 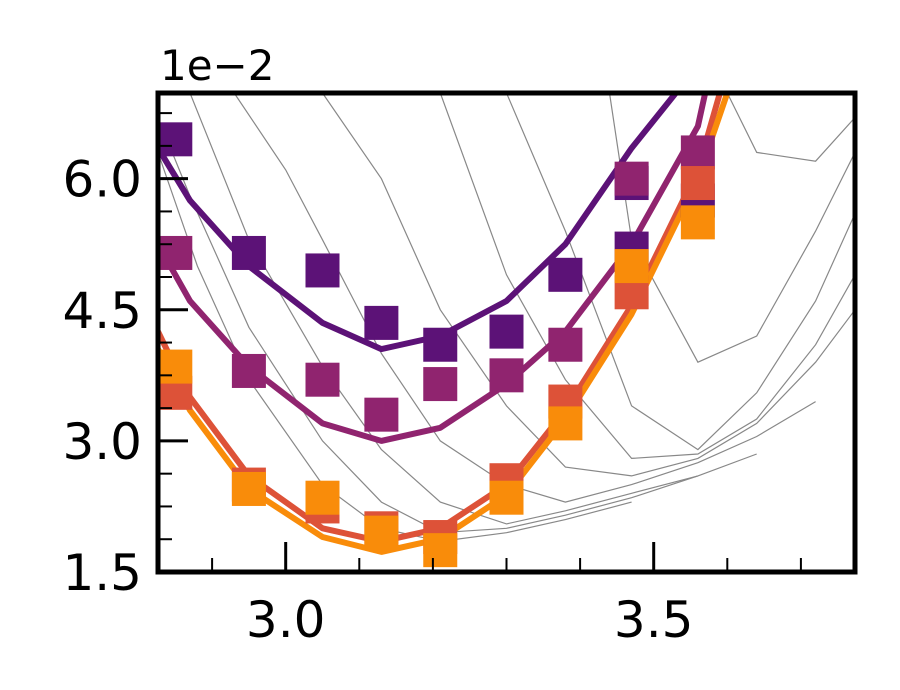 I want to click on x-tick-label-1: 3.5, so click(x=654, y=620).